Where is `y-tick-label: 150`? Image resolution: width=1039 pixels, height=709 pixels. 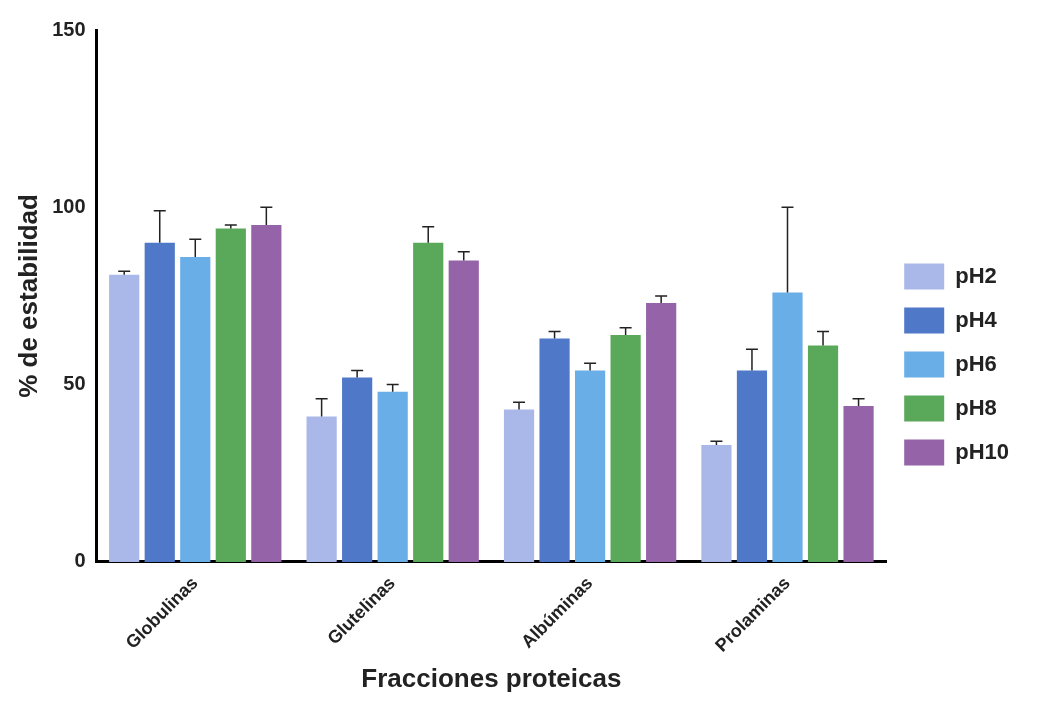 y-tick-label: 150 is located at coordinates (69, 28).